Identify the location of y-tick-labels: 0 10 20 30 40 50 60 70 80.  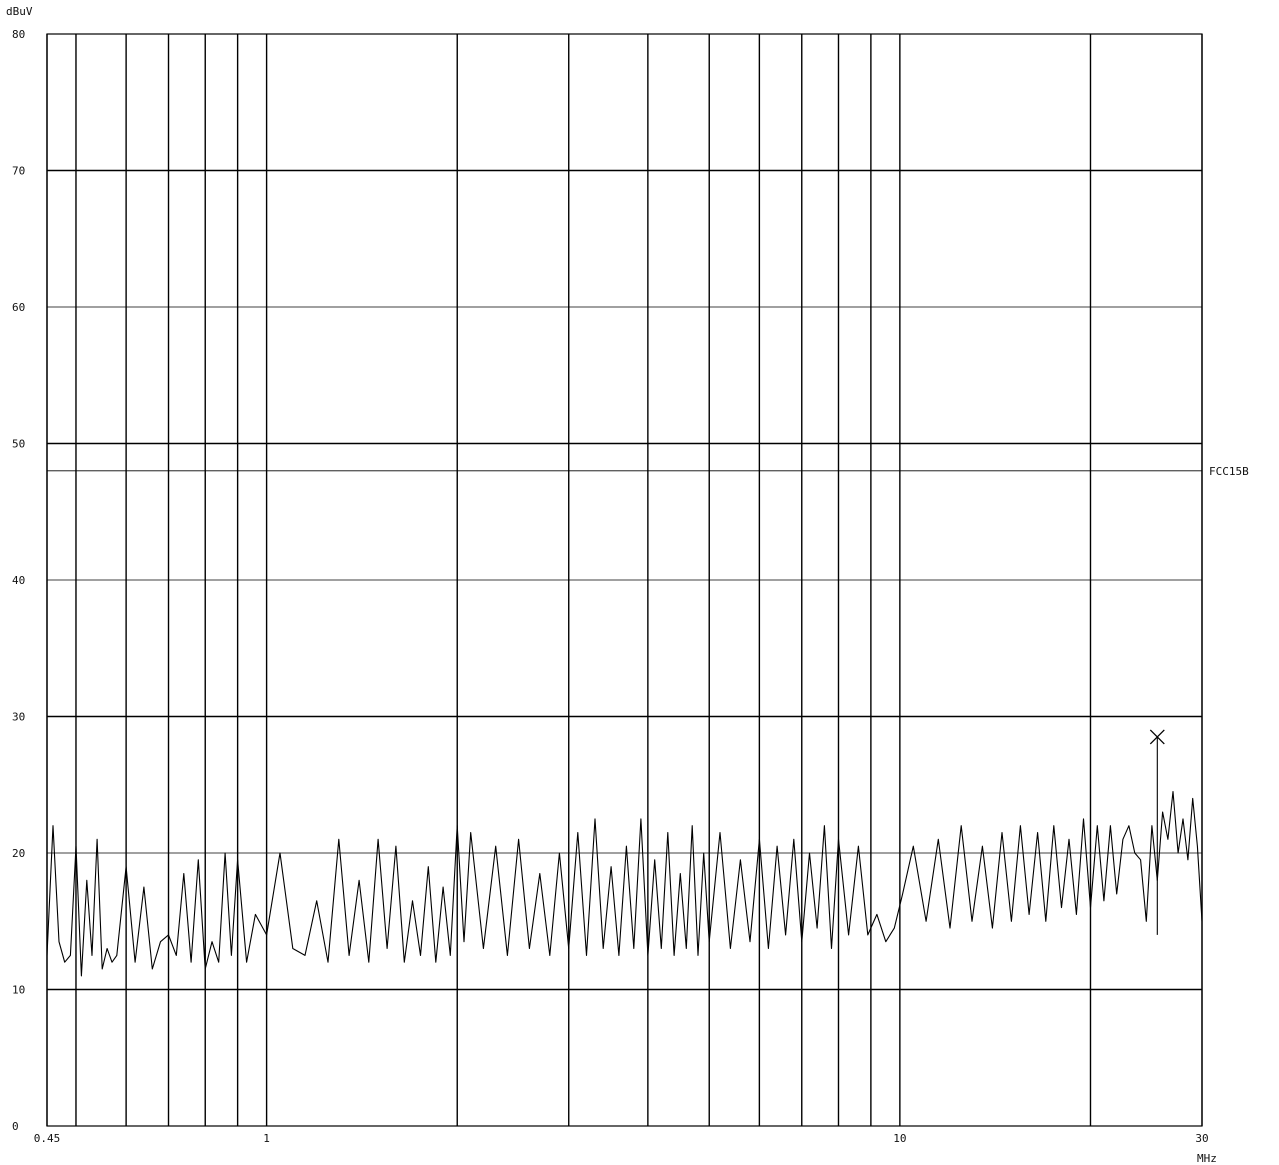
(18, 580).